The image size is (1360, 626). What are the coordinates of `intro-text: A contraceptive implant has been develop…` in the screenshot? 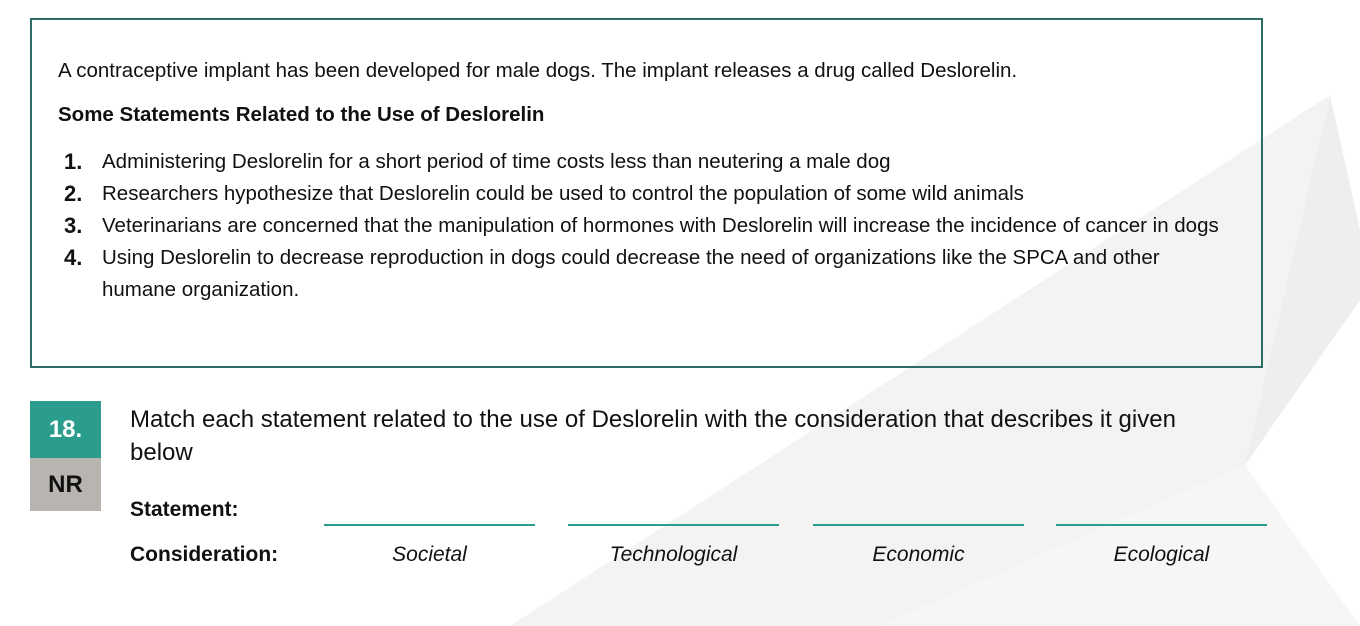 It's located at (538, 70).